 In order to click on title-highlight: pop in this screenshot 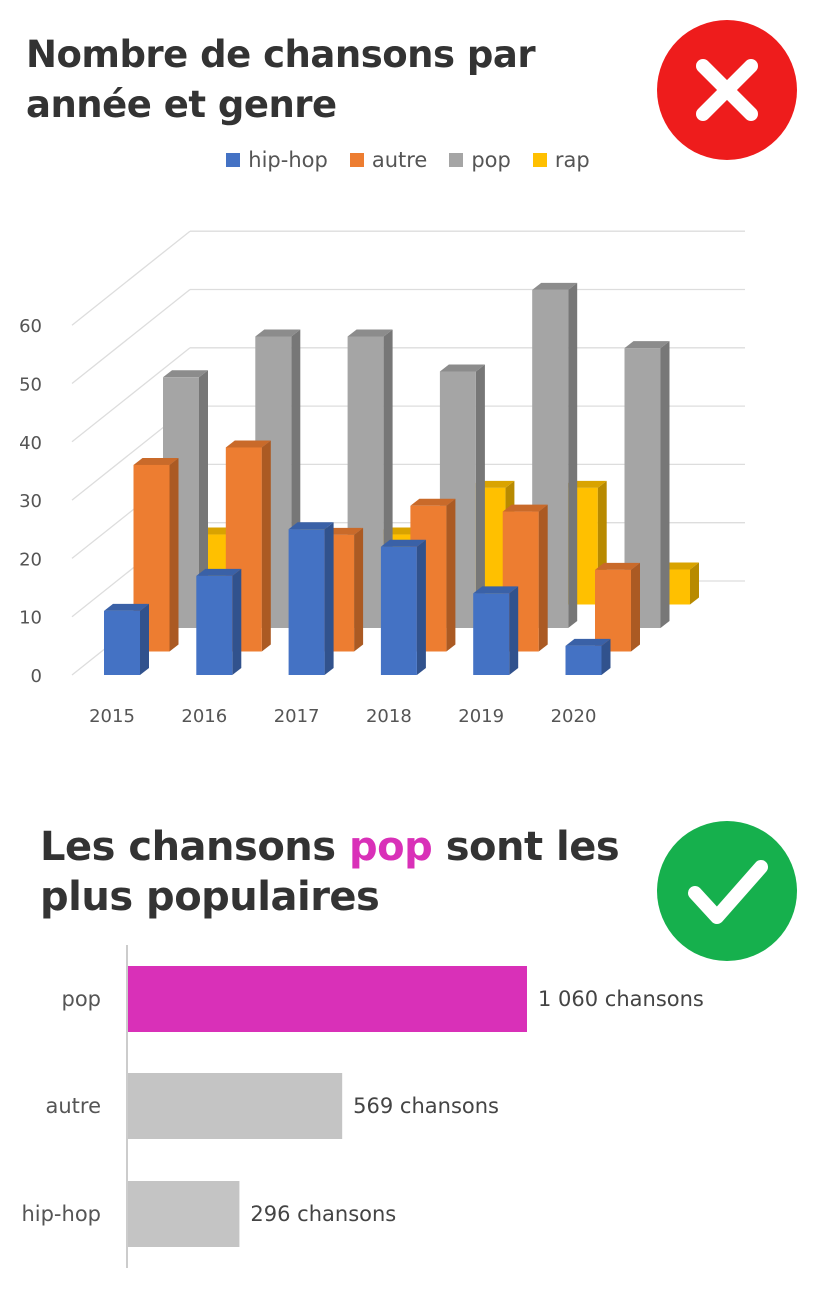, I will do `click(391, 847)`.